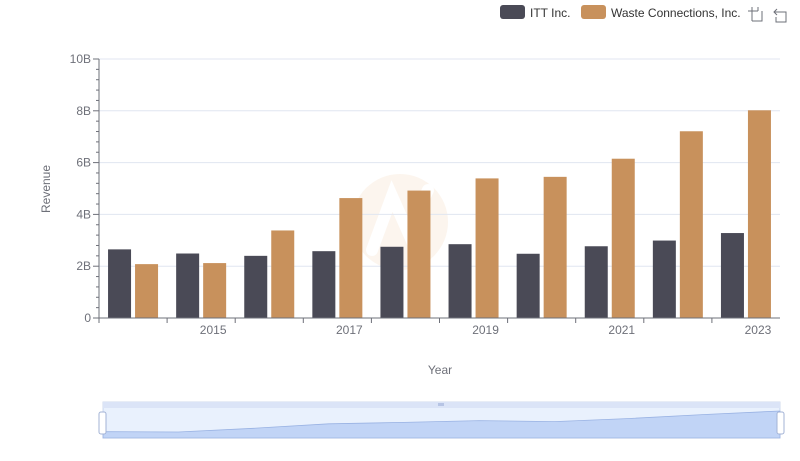 The image size is (800, 461). What do you see at coordinates (440, 370) in the screenshot?
I see `x-axis-title: Year` at bounding box center [440, 370].